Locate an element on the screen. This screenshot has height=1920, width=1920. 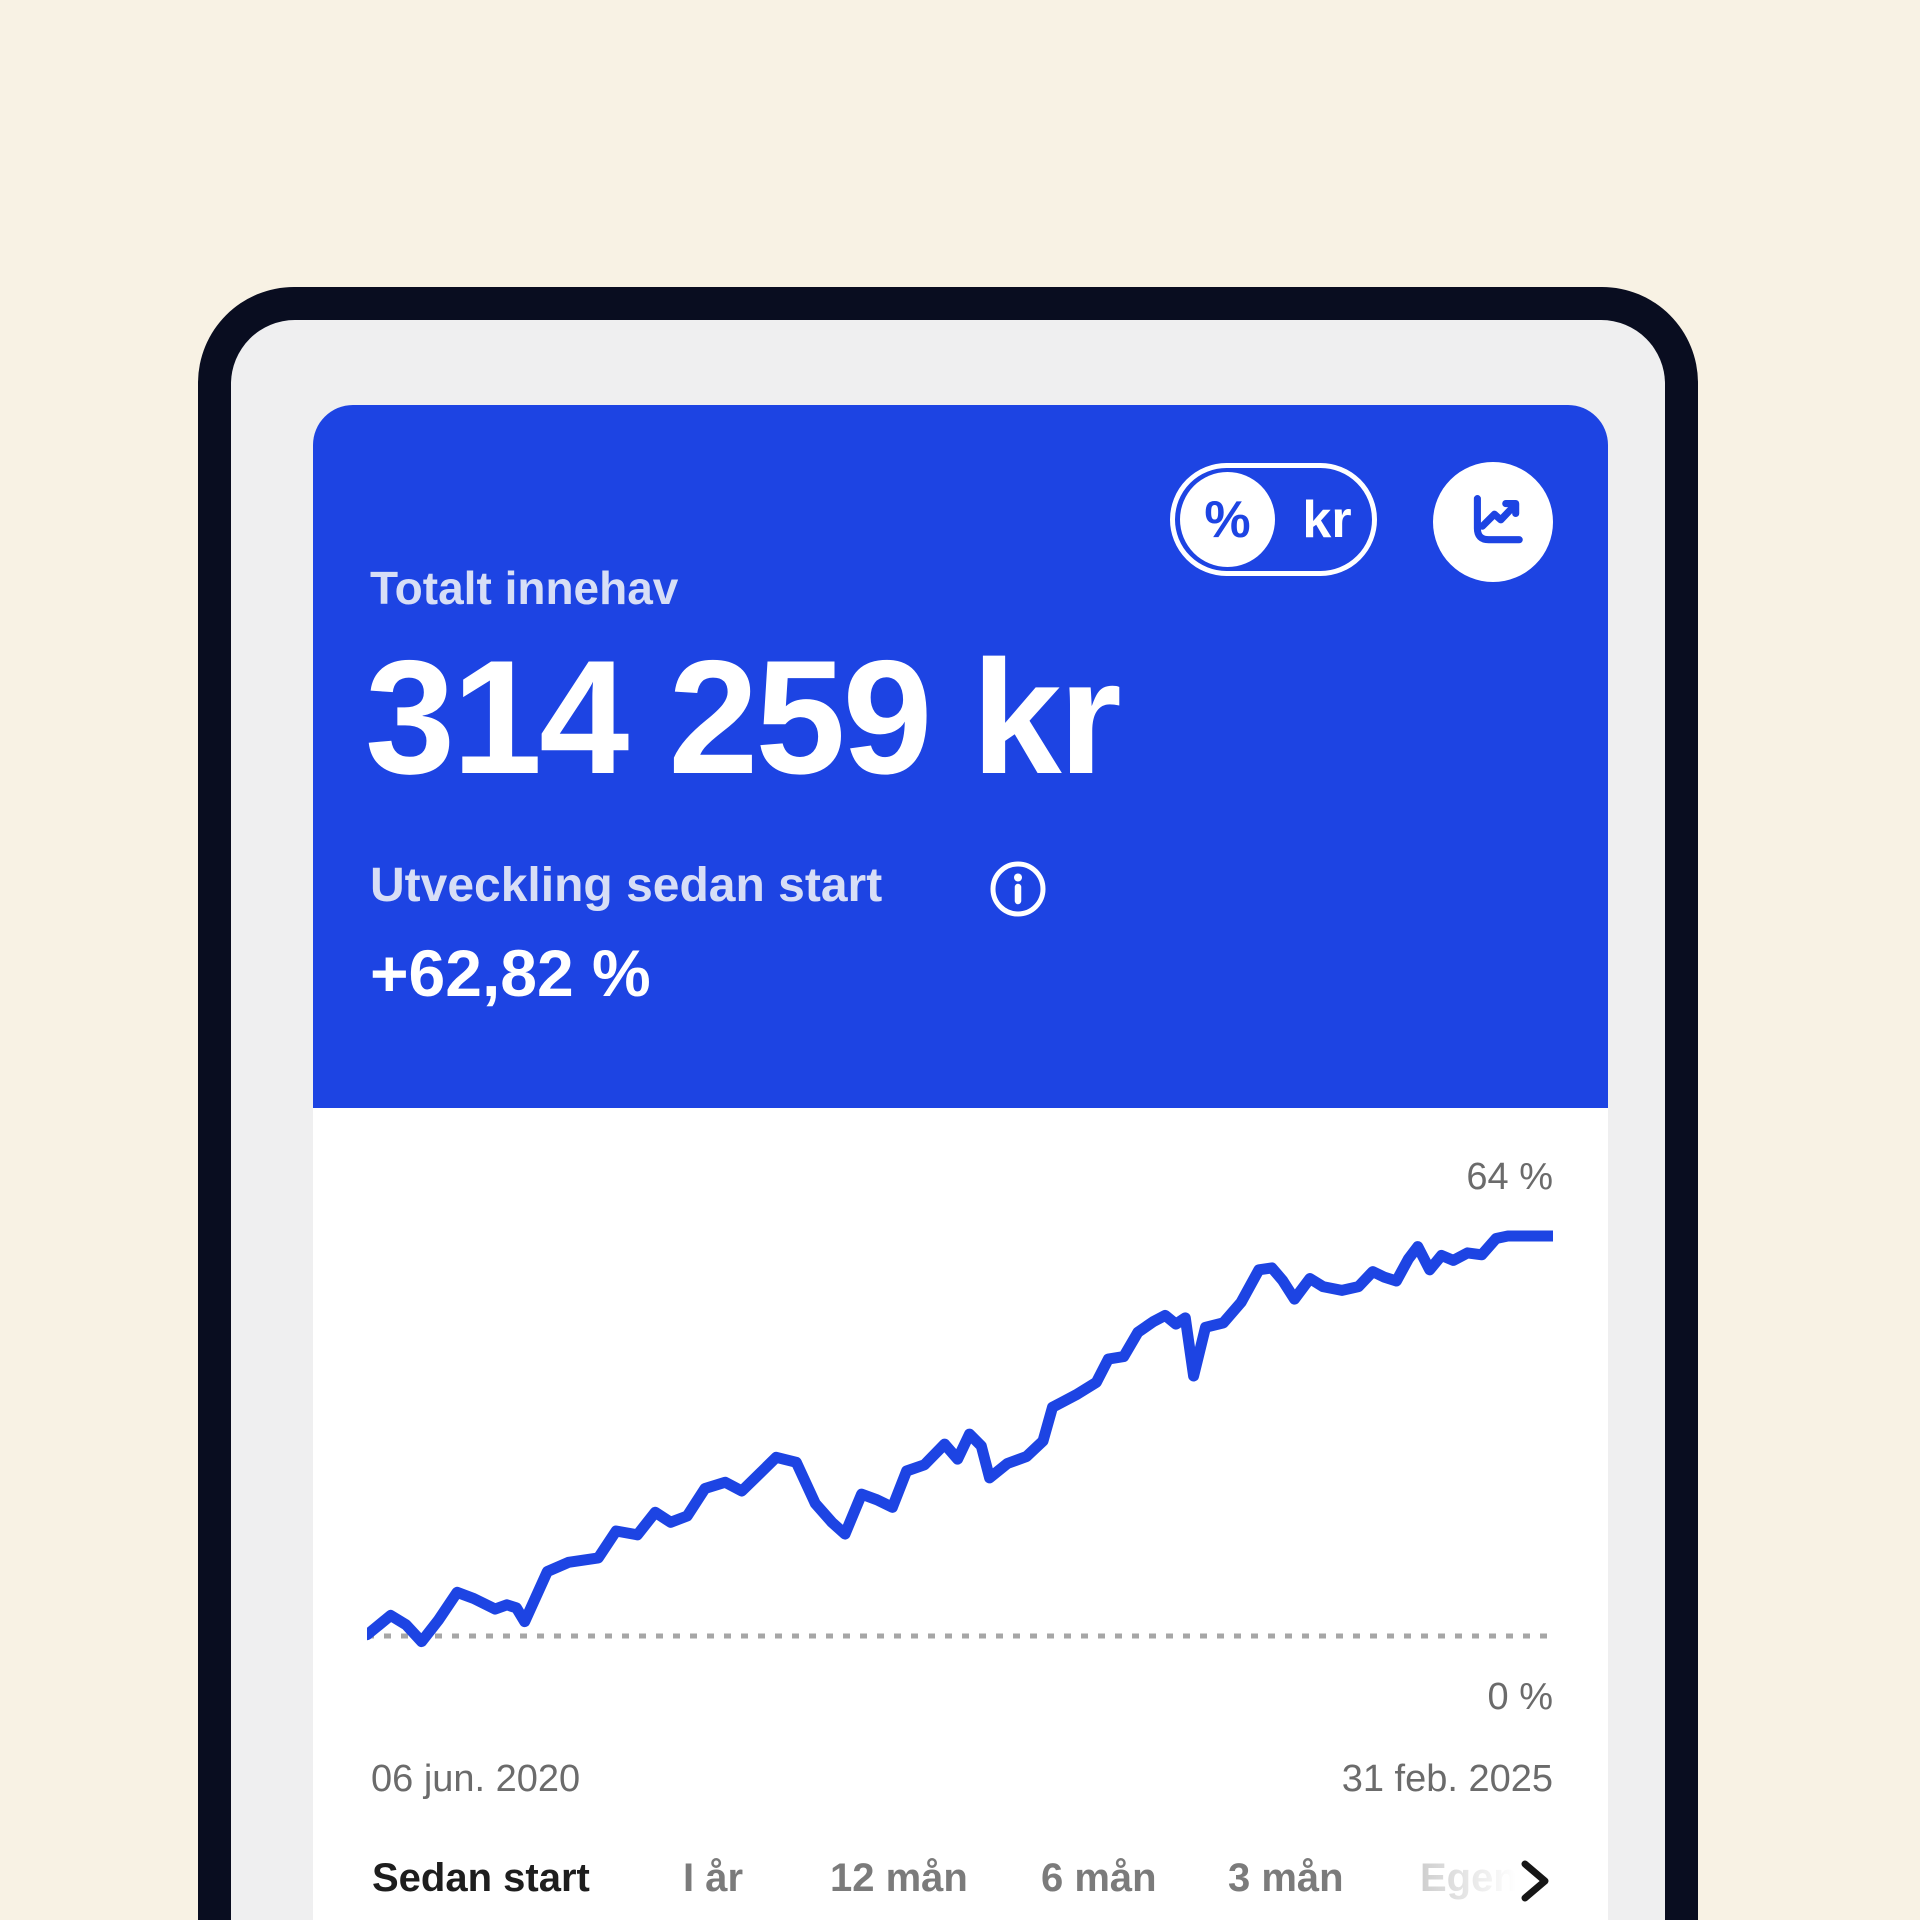
percent-toggle-option: % is located at coordinates (1227, 519).